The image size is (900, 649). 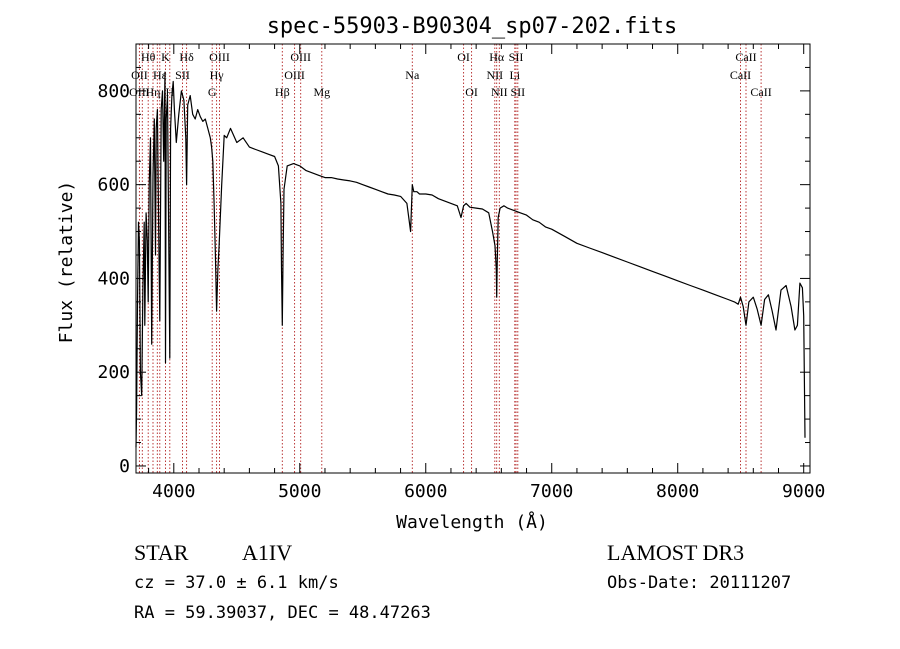 What do you see at coordinates (472, 26) in the screenshot?
I see `chart-title: spec-55903-B90304_sp07-202.fits` at bounding box center [472, 26].